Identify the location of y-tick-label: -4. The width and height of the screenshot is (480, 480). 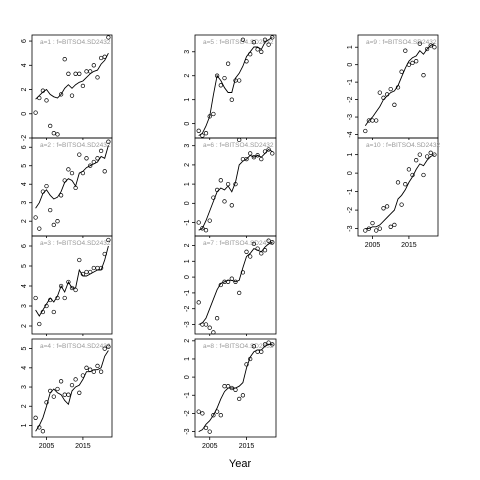
(350, 134).